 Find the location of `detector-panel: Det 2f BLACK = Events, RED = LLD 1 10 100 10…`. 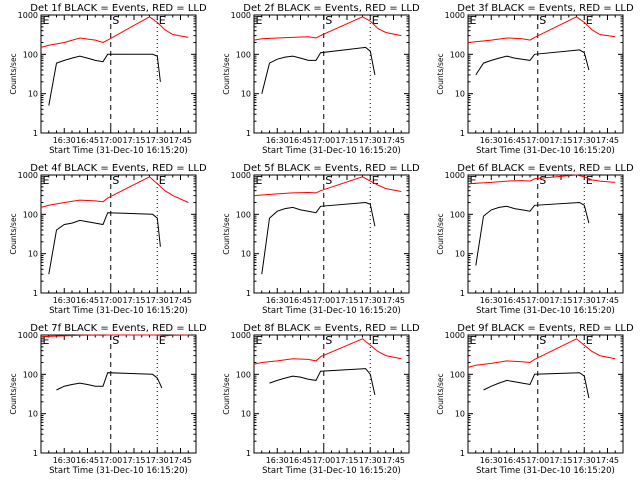

detector-panel: Det 2f BLACK = Events, RED = LLD 1 10 100 10… is located at coordinates (321, 79).